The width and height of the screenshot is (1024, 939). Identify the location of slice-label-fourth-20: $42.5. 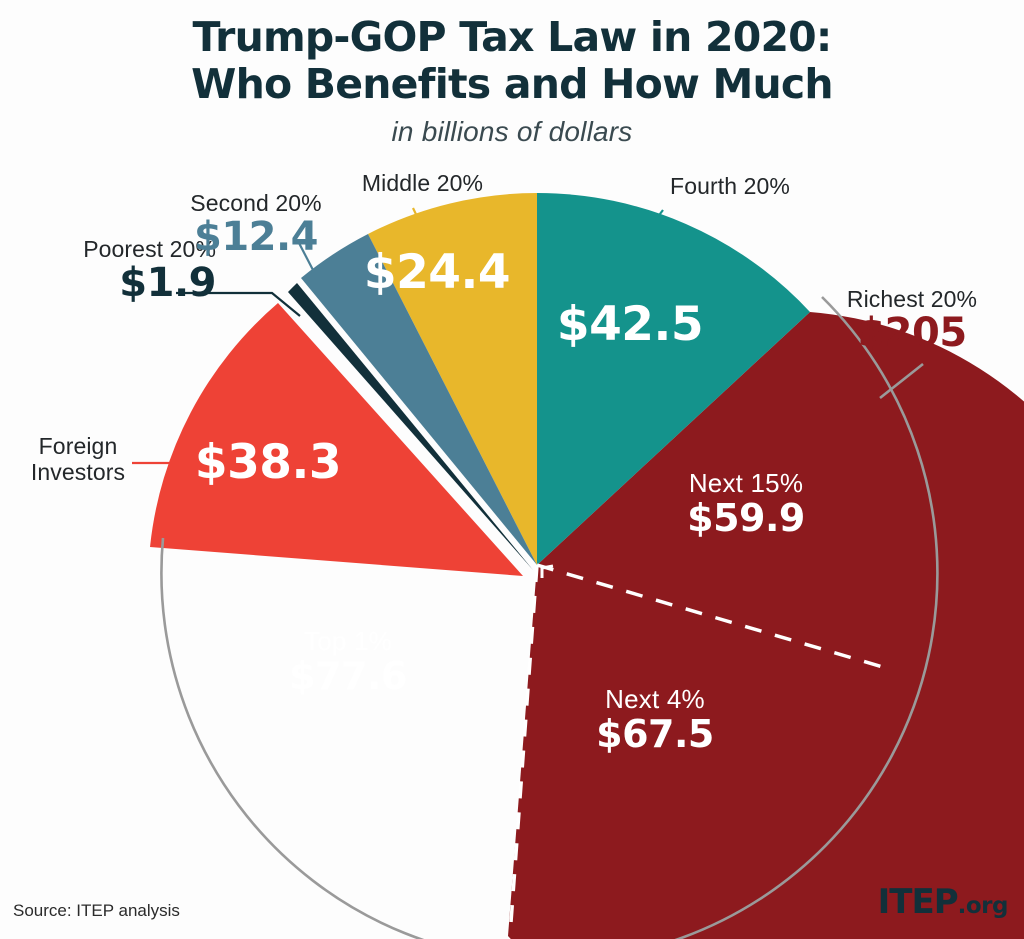
(630, 323).